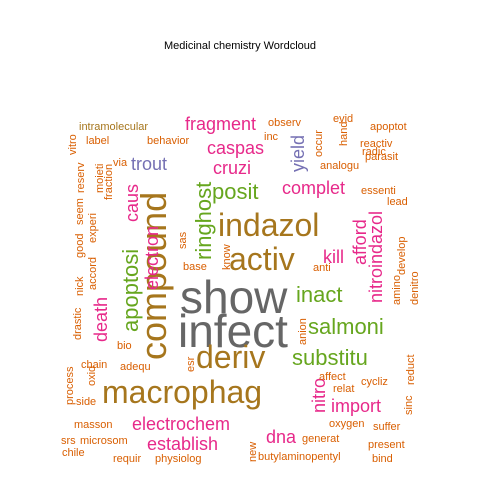  Describe the element at coordinates (93, 273) in the screenshot. I see `word-accord: accord` at that location.